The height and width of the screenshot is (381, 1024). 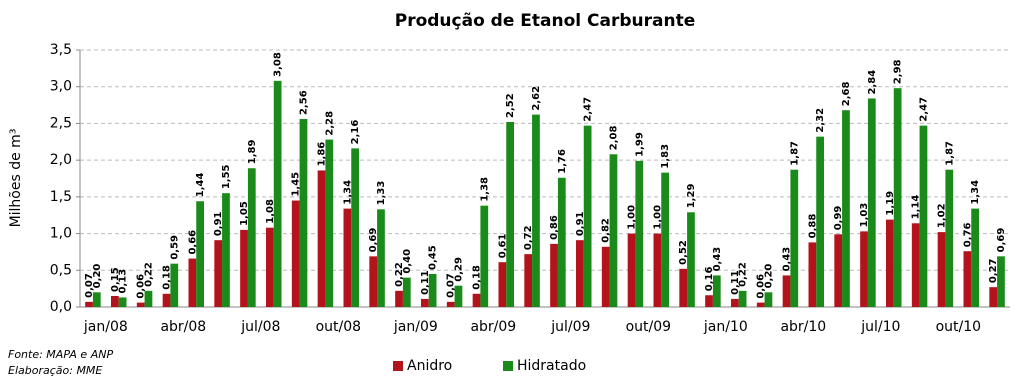 What do you see at coordinates (510, 105) in the screenshot?
I see `value-label: 2,52` at bounding box center [510, 105].